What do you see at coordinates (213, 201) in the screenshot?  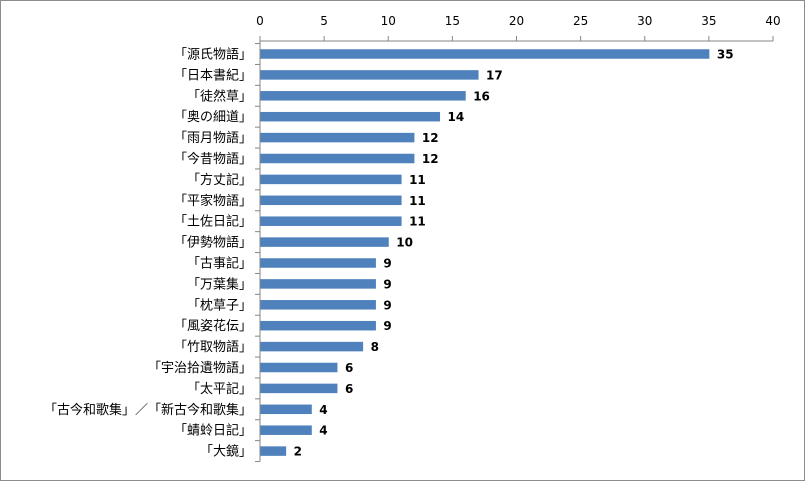 I see `category-label: 「平家物語」` at bounding box center [213, 201].